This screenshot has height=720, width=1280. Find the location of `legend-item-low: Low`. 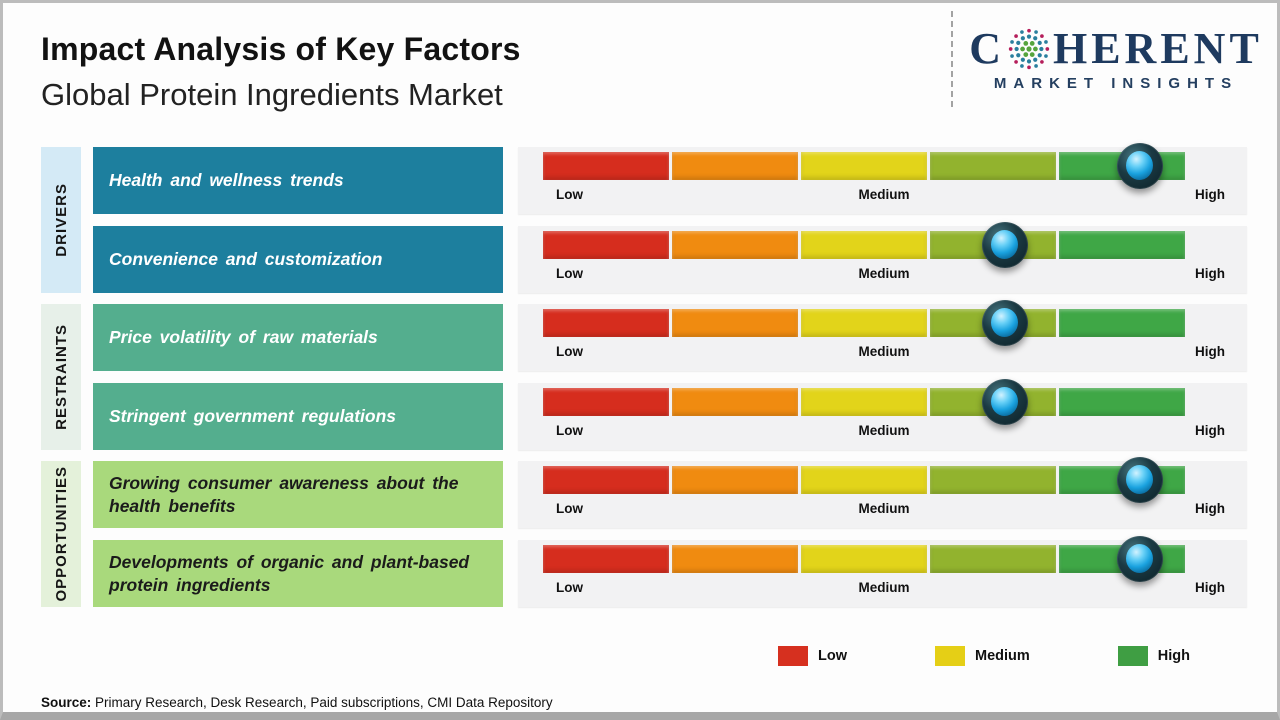

legend-item-low: Low is located at coordinates (812, 656).